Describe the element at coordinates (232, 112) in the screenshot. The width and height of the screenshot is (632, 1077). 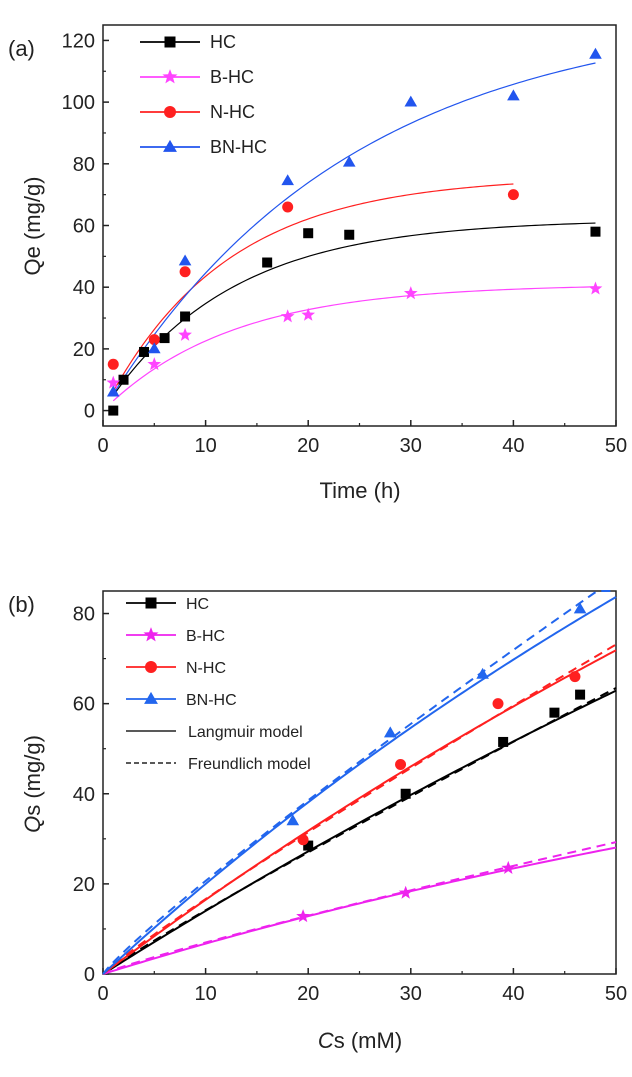
I see `panel-a-legend-label-n-hc: N-HC` at that location.